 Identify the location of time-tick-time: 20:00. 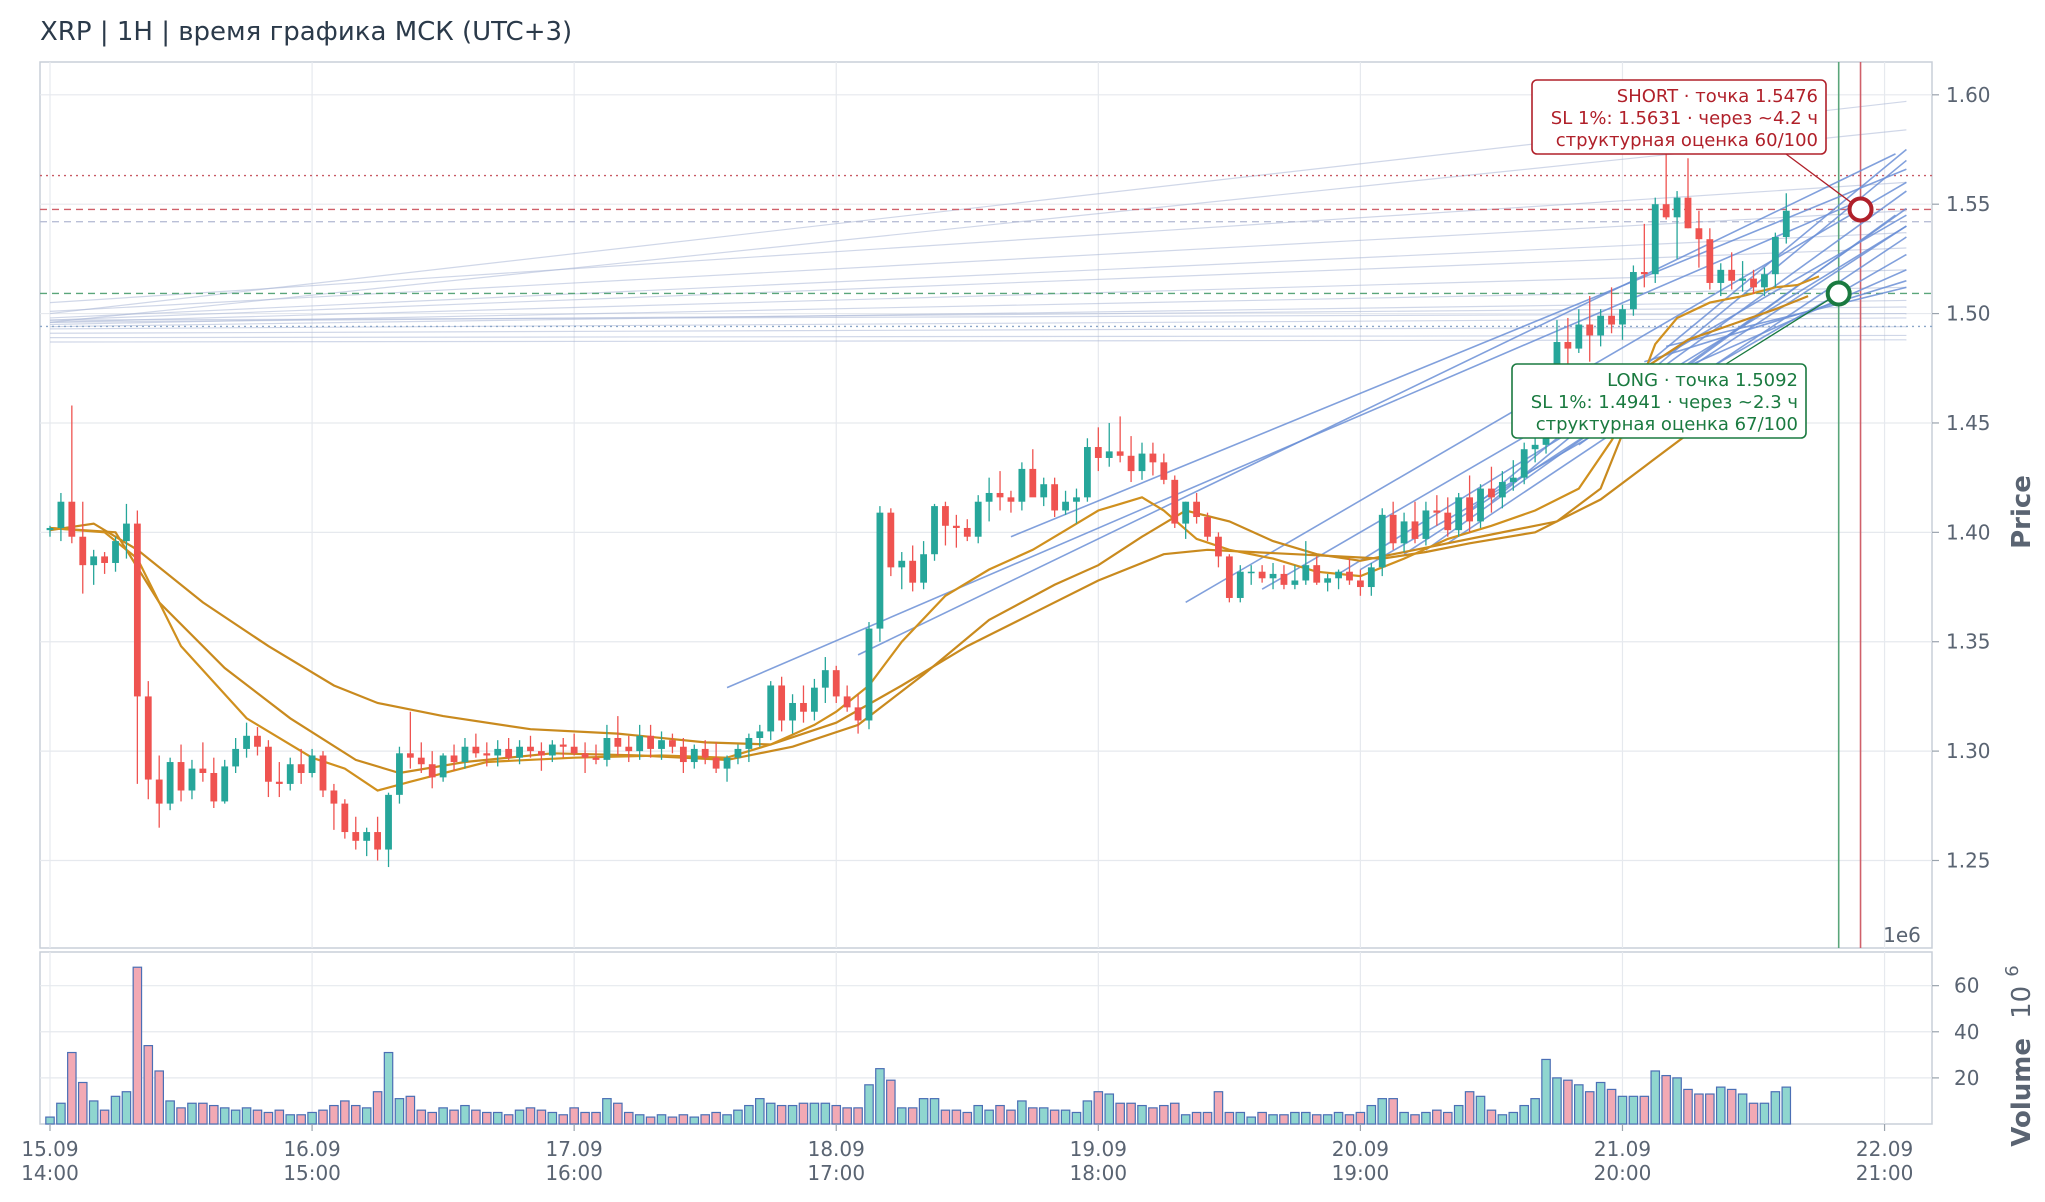
(1623, 1173).